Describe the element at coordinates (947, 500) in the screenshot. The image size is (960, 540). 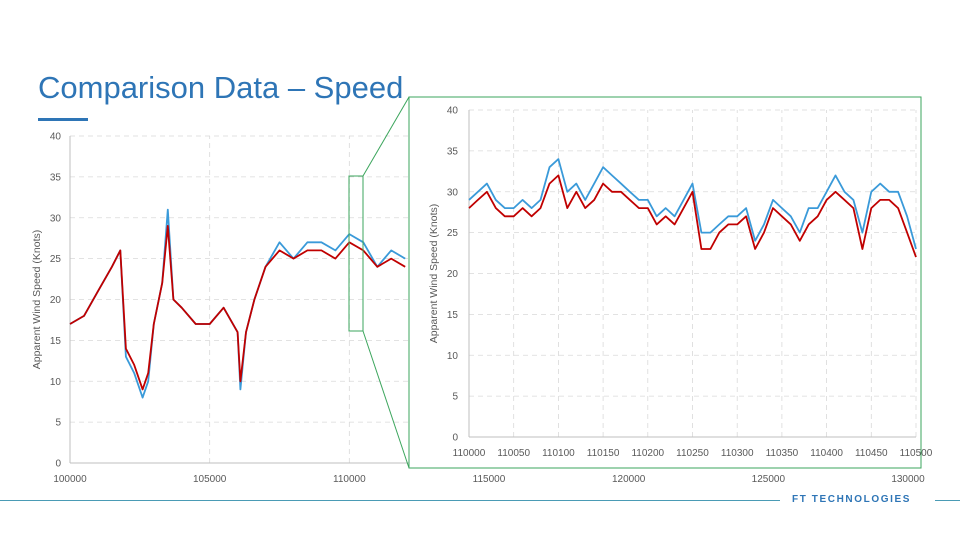
I see `footer-divider-right` at that location.